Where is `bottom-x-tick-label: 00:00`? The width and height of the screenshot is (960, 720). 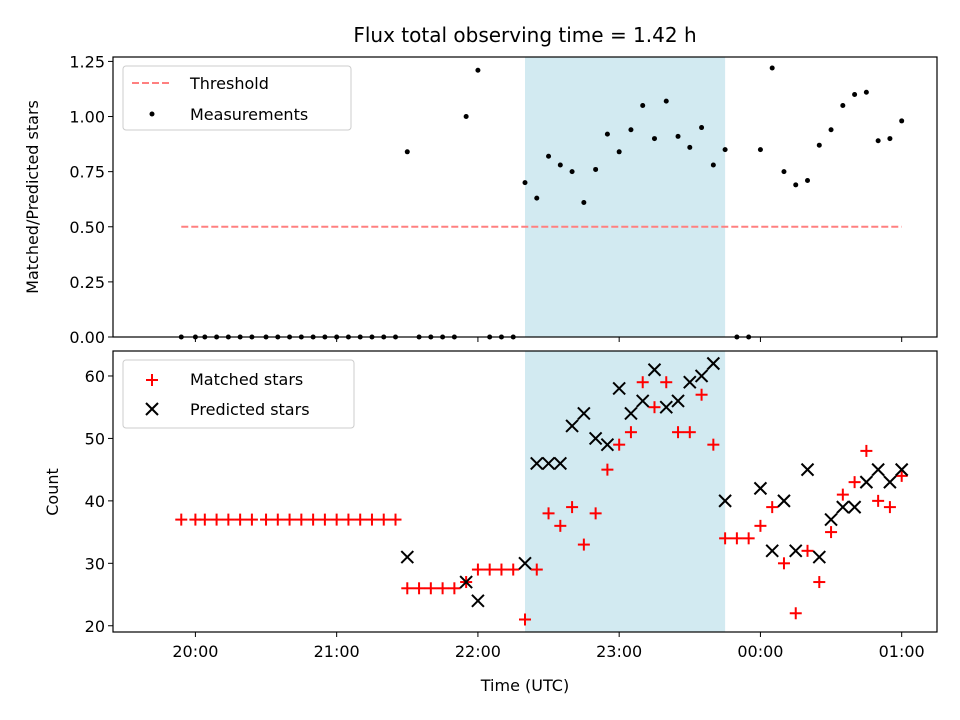 bottom-x-tick-label: 00:00 is located at coordinates (760, 651).